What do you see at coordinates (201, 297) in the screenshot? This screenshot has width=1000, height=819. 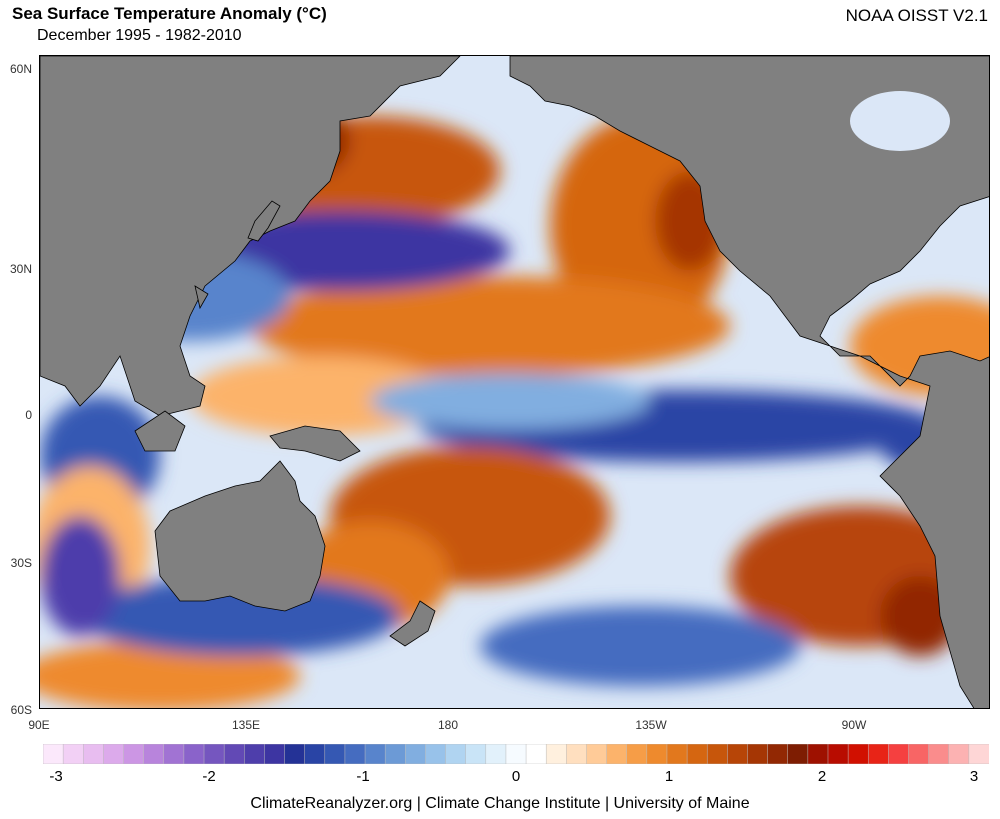 I see `landmass-taiwan` at bounding box center [201, 297].